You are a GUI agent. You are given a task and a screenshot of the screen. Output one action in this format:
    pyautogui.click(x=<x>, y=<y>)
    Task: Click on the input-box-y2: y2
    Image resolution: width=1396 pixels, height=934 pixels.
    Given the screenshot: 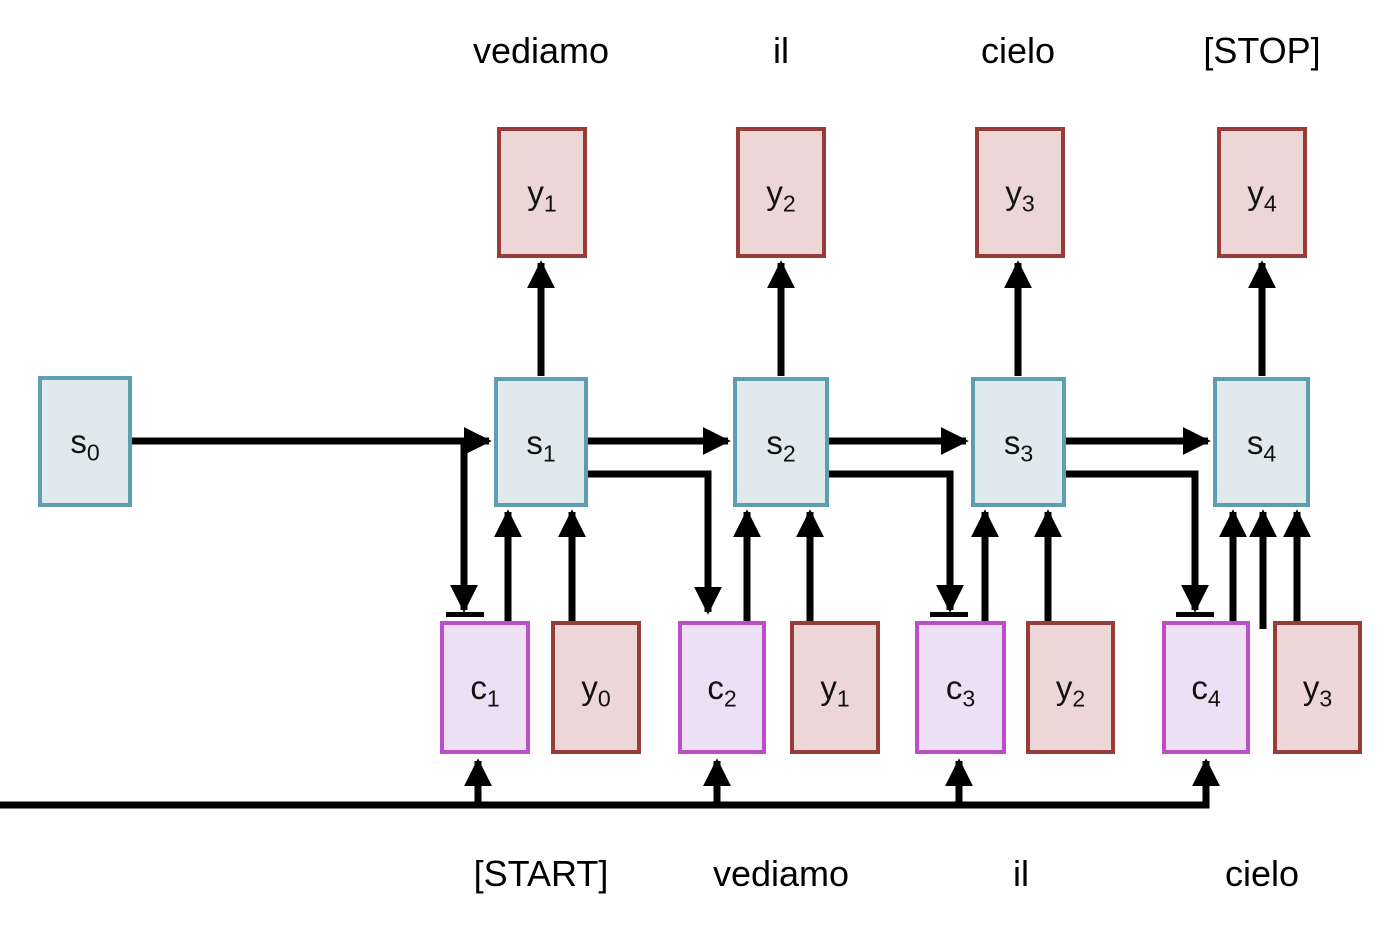 What is the action you would take?
    pyautogui.click(x=1070, y=687)
    